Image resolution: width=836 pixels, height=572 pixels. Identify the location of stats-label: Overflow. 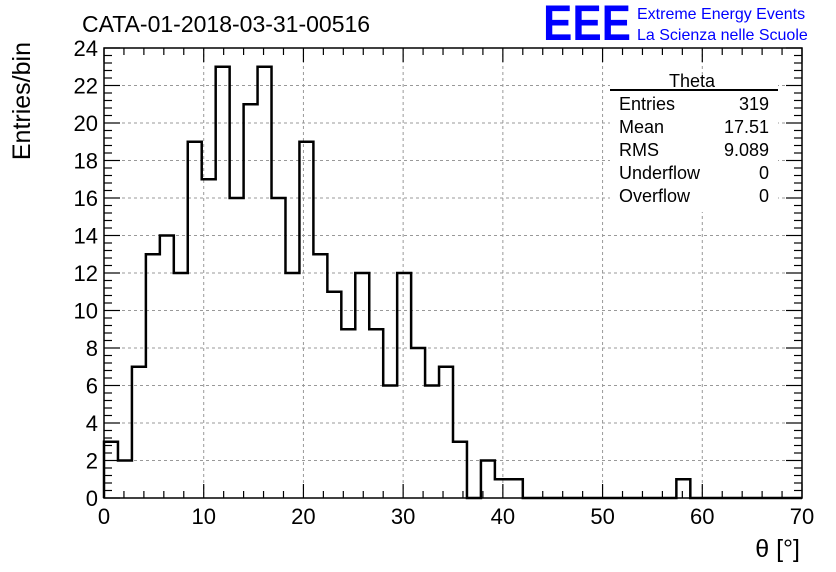
(655, 196).